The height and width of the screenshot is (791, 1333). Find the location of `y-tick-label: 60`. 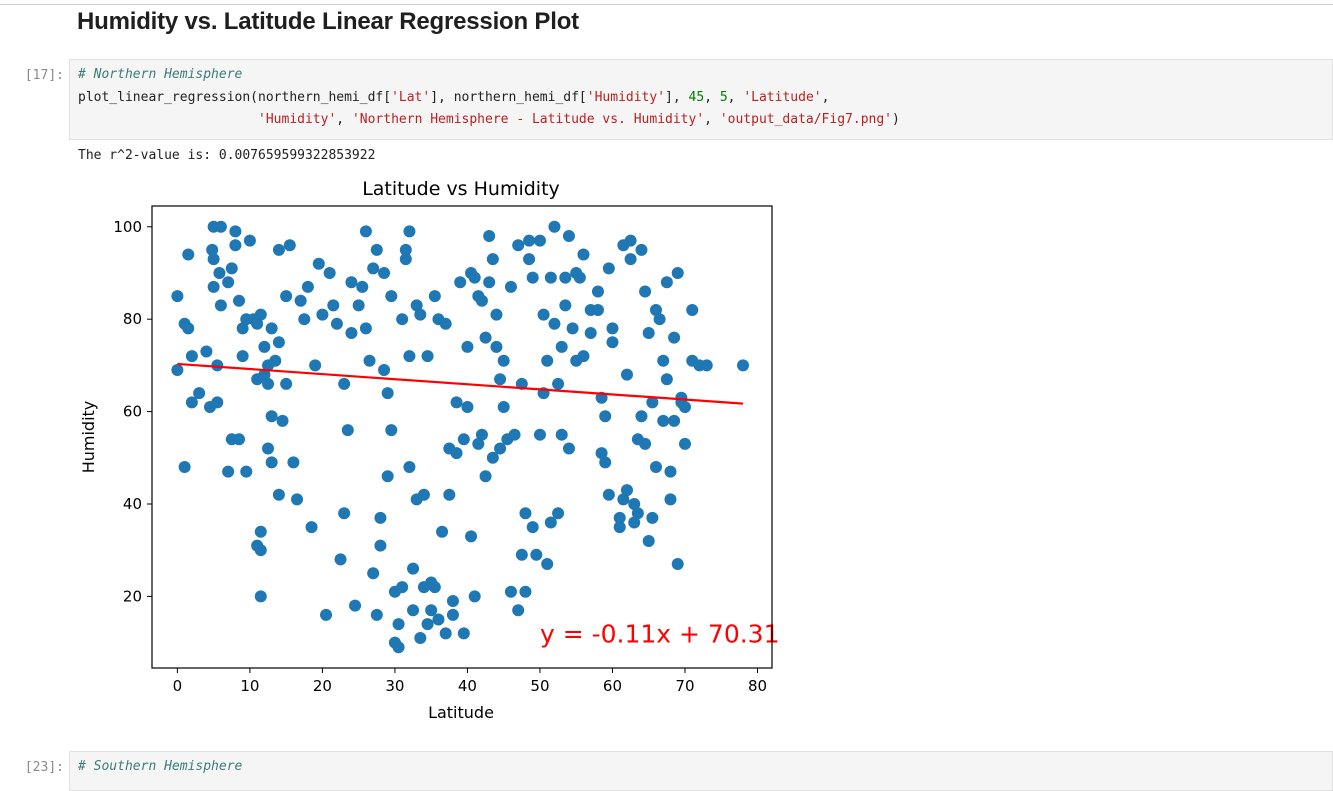

y-tick-label: 60 is located at coordinates (132, 412).